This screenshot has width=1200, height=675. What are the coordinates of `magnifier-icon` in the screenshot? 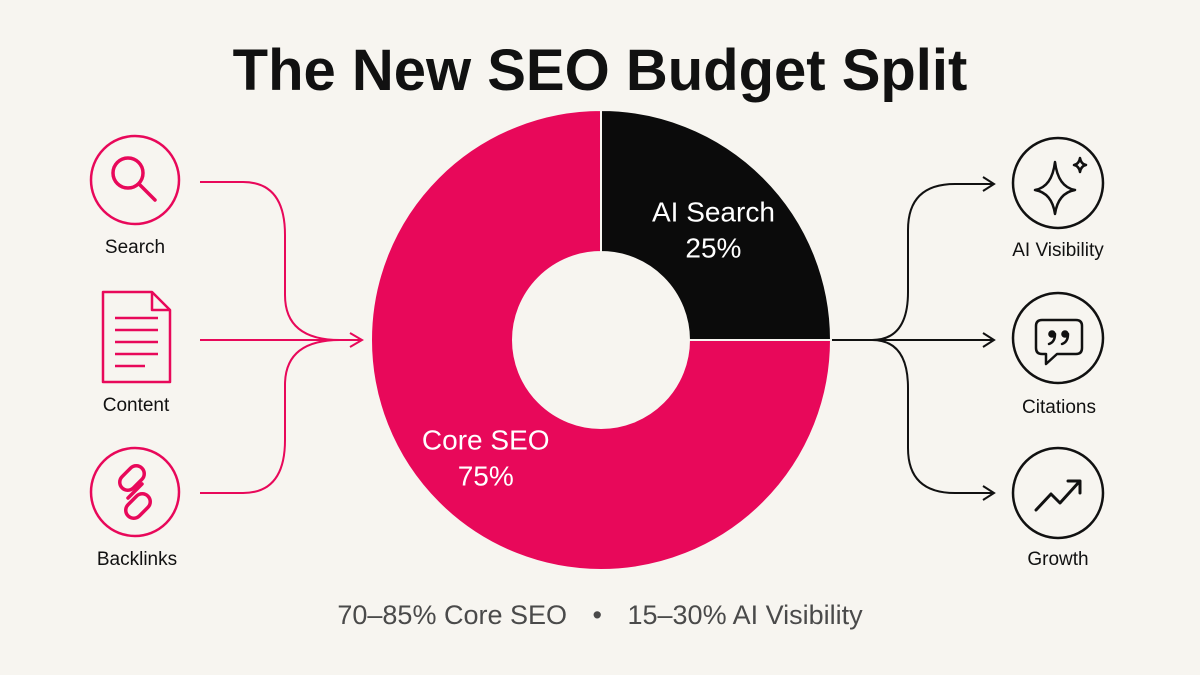 It's located at (134, 179).